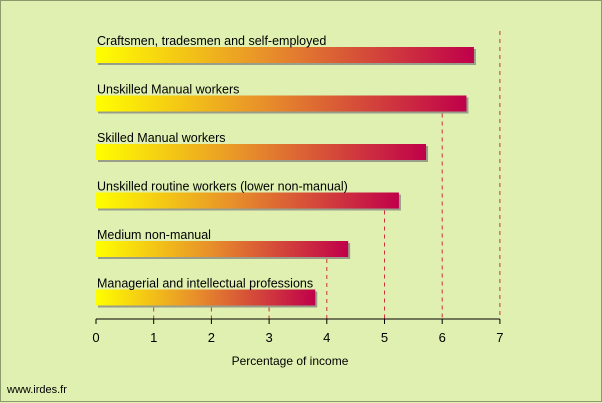  Describe the element at coordinates (211, 337) in the screenshot. I see `x-tick-label: 2` at that location.